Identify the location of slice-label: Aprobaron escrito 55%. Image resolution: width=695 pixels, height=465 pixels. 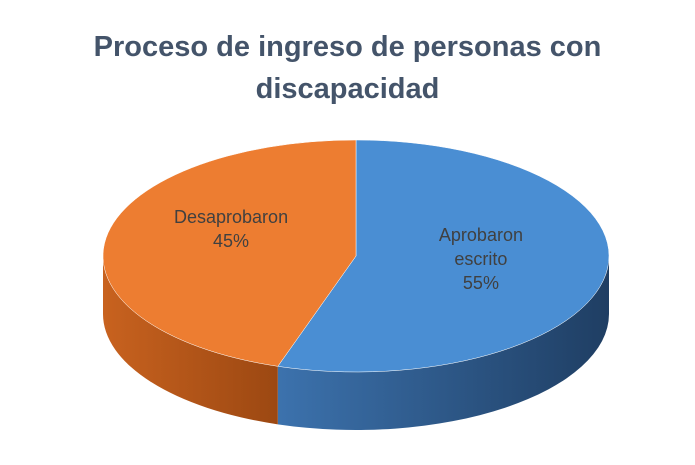
(481, 259).